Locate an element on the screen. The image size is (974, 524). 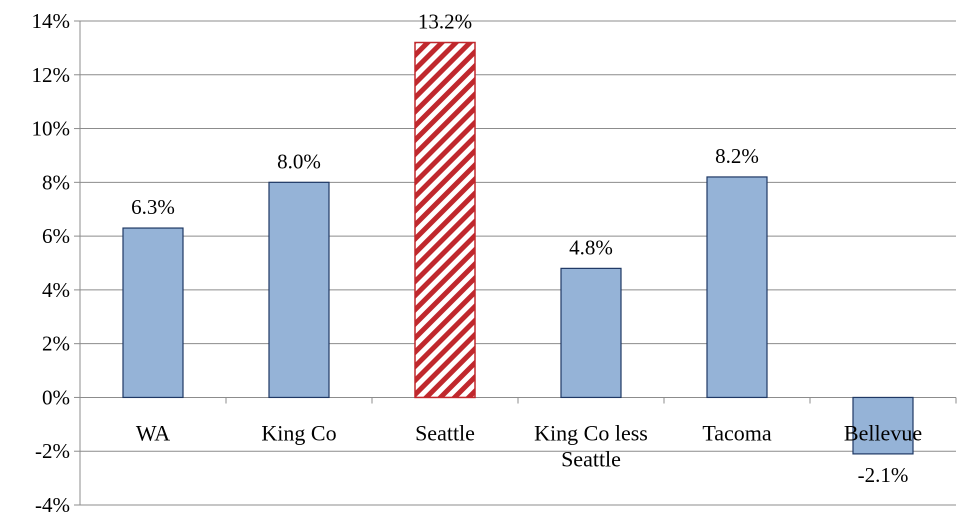
x-tick-label: King Co less is located at coordinates (591, 432).